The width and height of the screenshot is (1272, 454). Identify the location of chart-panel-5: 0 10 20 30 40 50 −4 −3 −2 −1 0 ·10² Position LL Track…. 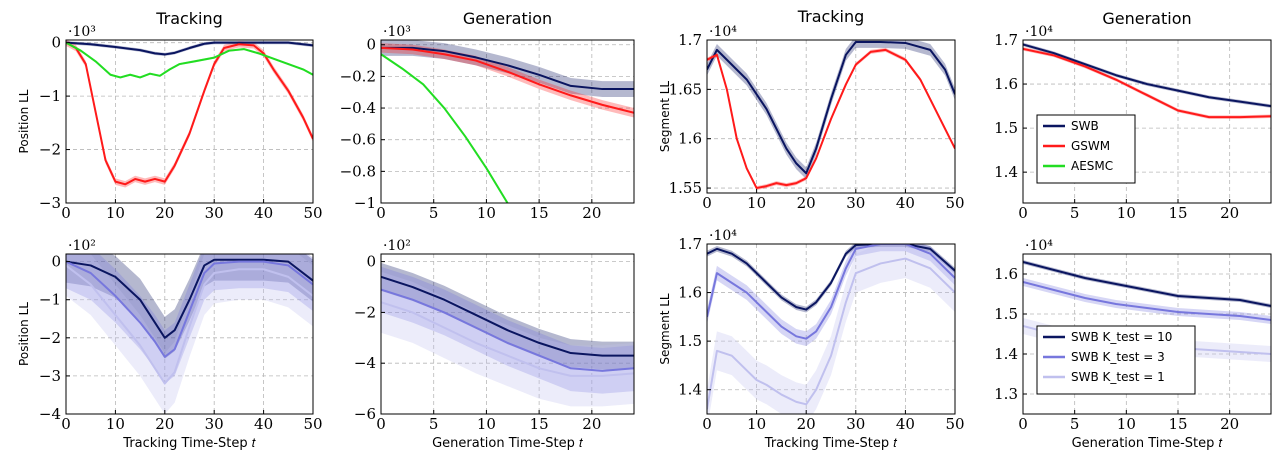
(170, 344).